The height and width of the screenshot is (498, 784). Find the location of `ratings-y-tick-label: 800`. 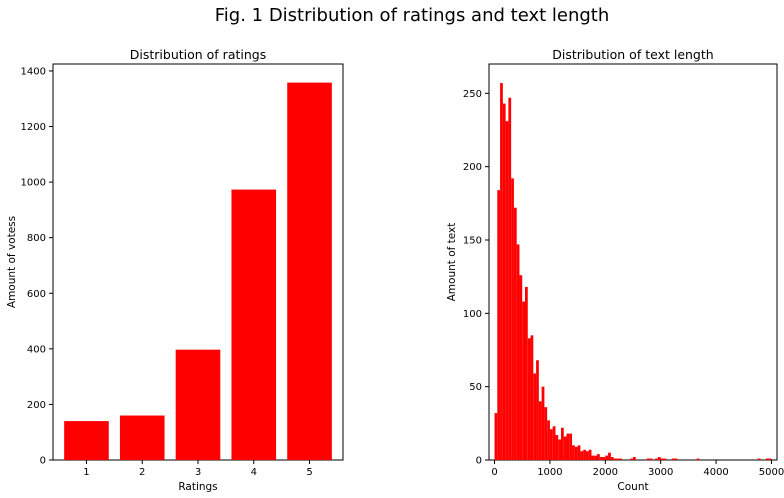

ratings-y-tick-label: 800 is located at coordinates (36, 238).